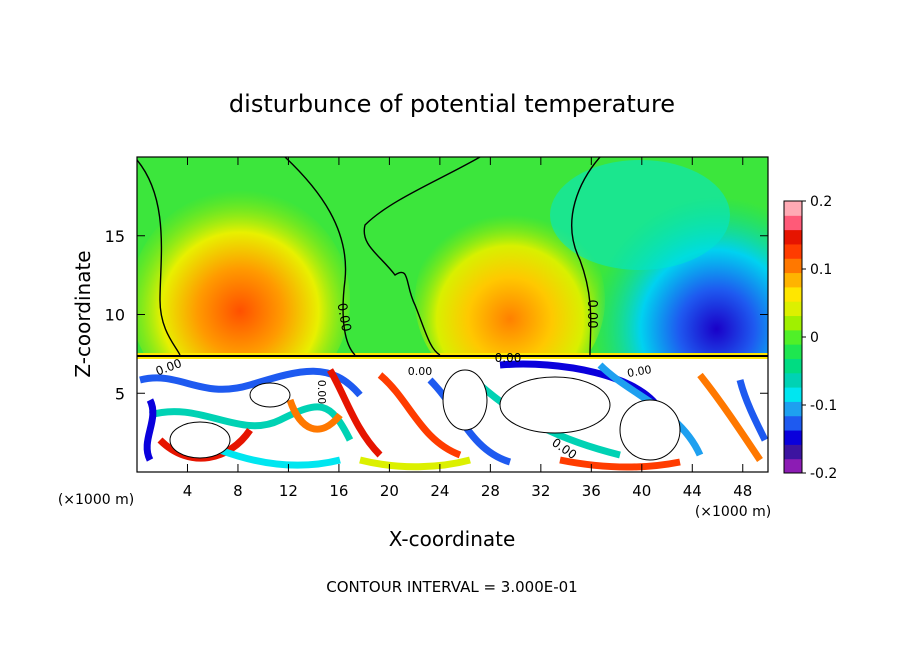 Image resolution: width=904 pixels, height=654 pixels. Describe the element at coordinates (288, 491) in the screenshot. I see `x-tick-label: 12` at that location.